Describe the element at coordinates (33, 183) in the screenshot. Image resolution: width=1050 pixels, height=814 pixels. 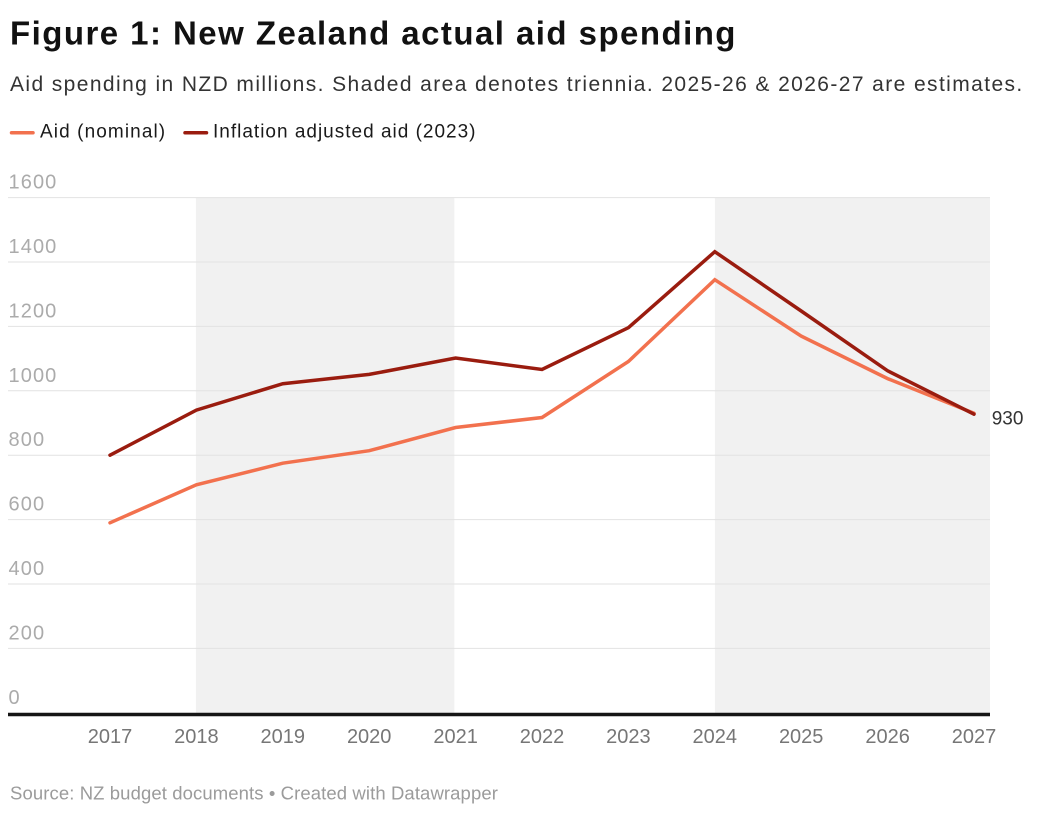
I see `svg-text: 1600` at that location.